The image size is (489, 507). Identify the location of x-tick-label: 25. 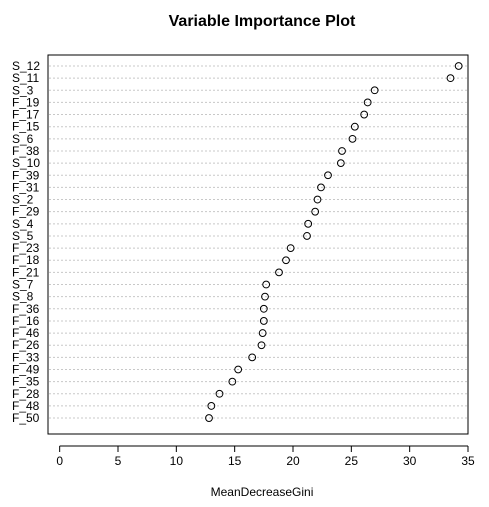
(352, 461).